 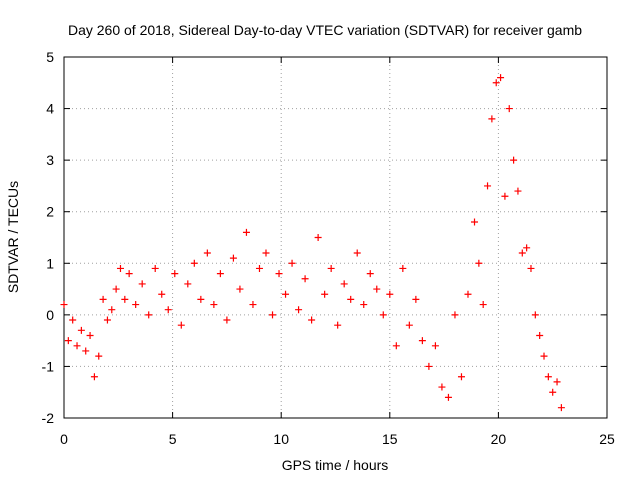 What do you see at coordinates (50, 263) in the screenshot?
I see `y-tick-label: 1` at bounding box center [50, 263].